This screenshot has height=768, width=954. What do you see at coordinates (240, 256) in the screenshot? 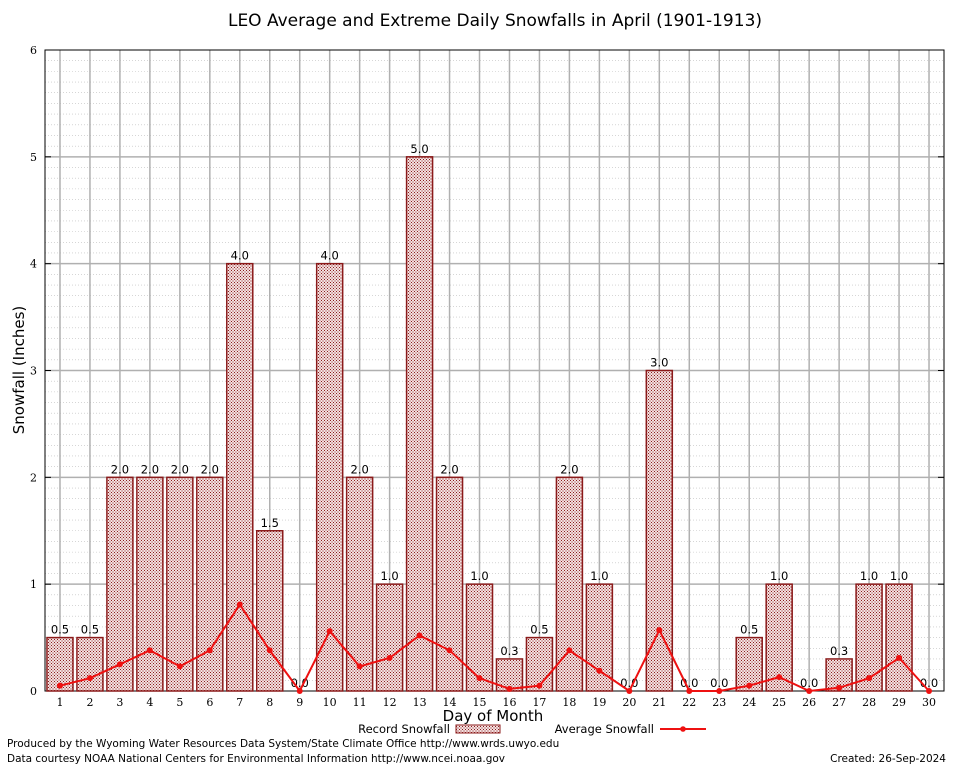
I see `bar-value-label: 4.0` at bounding box center [240, 256].